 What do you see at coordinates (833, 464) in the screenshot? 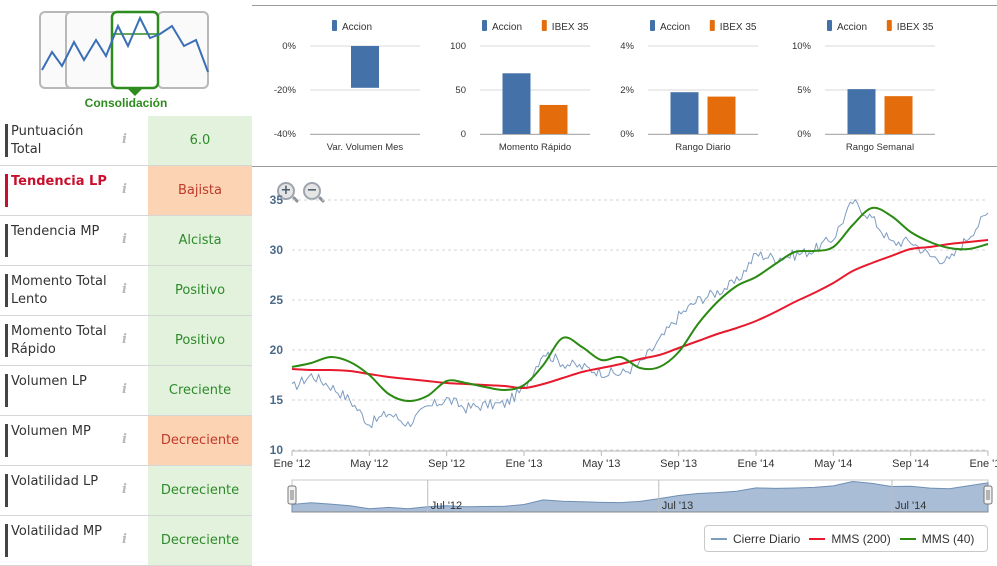
I see `x-tick-label: May '14` at bounding box center [833, 464].